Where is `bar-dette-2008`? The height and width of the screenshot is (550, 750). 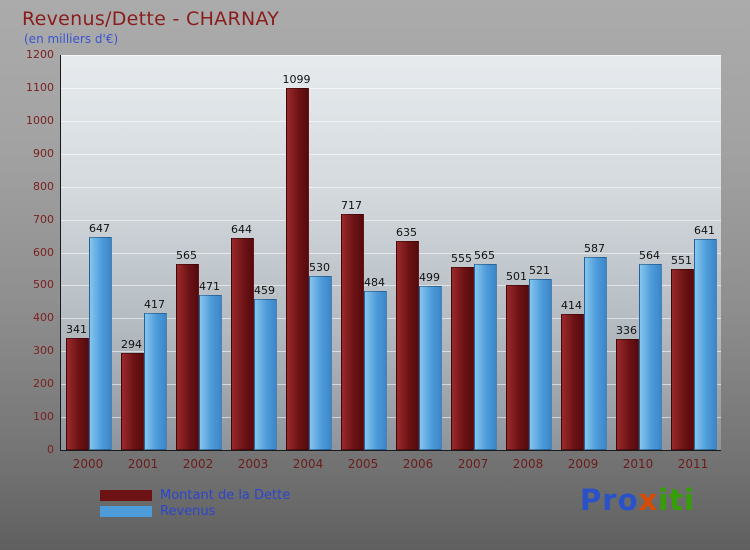 bar-dette-2008 is located at coordinates (517, 367).